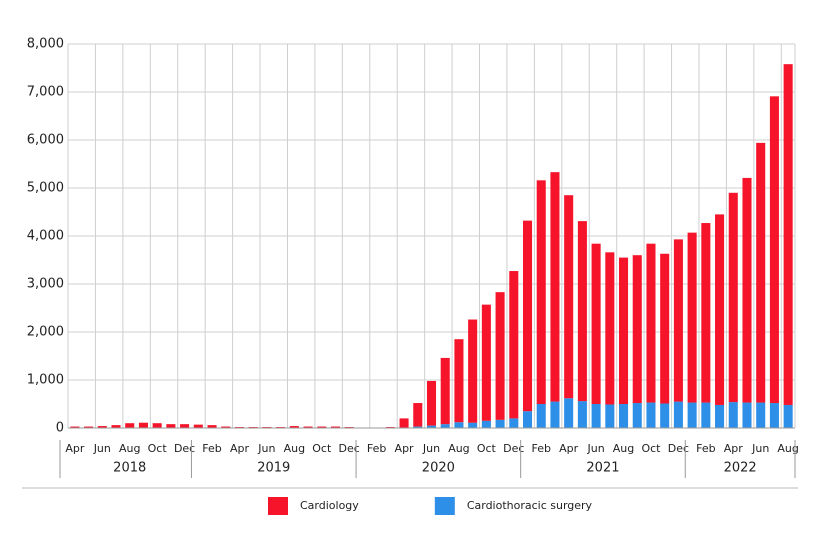  I want to click on year-label: 2018, so click(129, 468).